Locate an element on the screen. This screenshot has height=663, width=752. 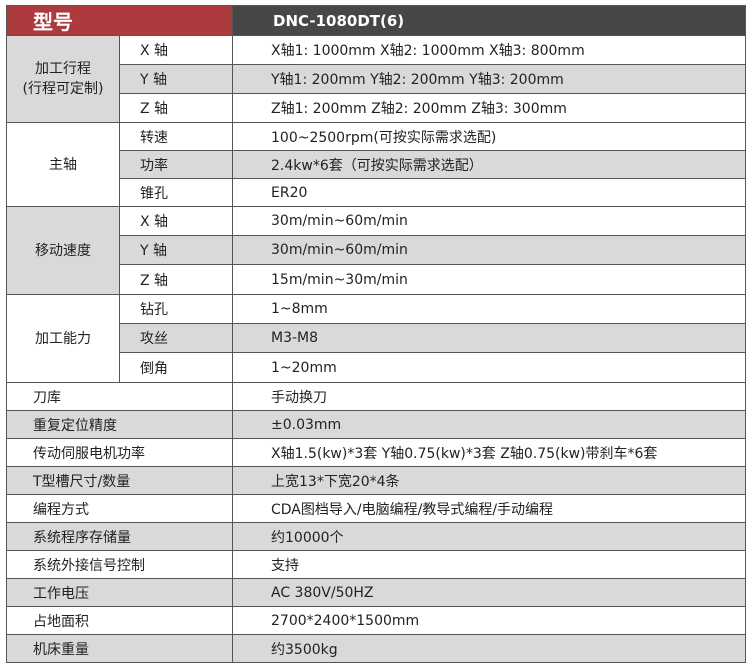
spec-value: M3-M8 is located at coordinates (489, 338).